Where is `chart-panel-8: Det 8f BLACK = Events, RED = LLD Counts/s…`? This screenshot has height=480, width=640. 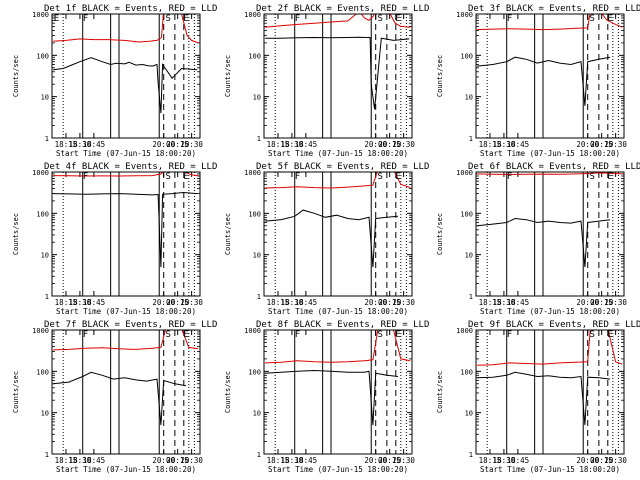
chart-panel-8: Det 8f BLACK = Events, RED = LLD Counts/s… is located at coordinates (326, 397).